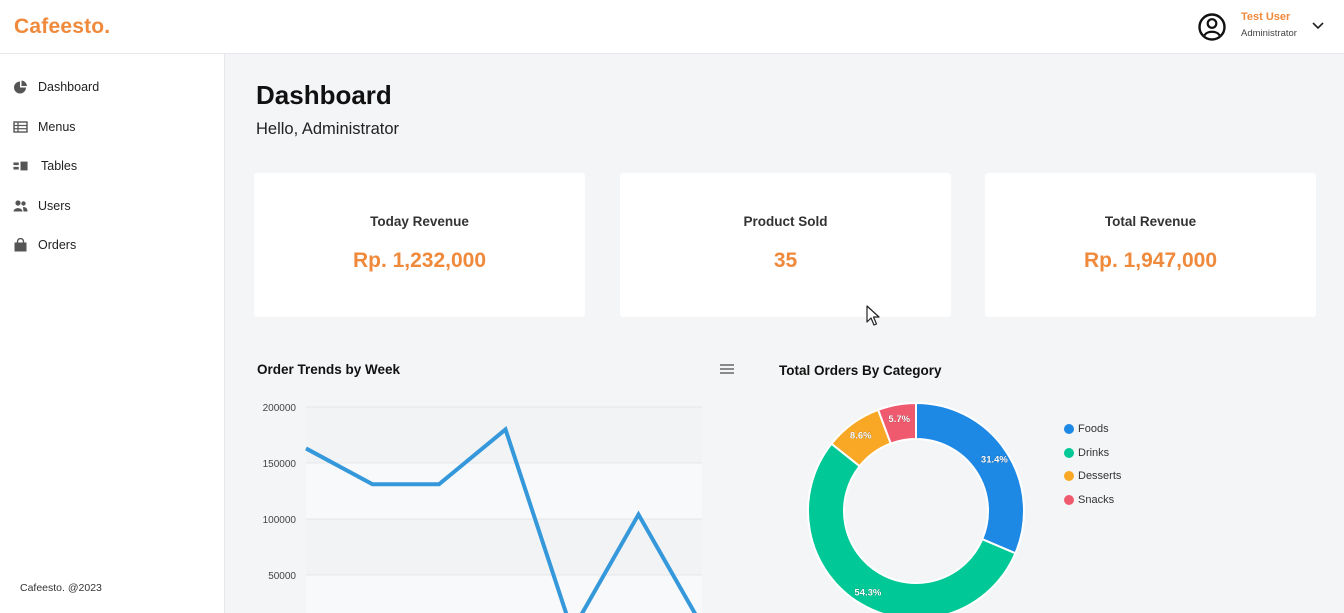  What do you see at coordinates (994, 460) in the screenshot?
I see `slice-data-label: 31.4%` at bounding box center [994, 460].